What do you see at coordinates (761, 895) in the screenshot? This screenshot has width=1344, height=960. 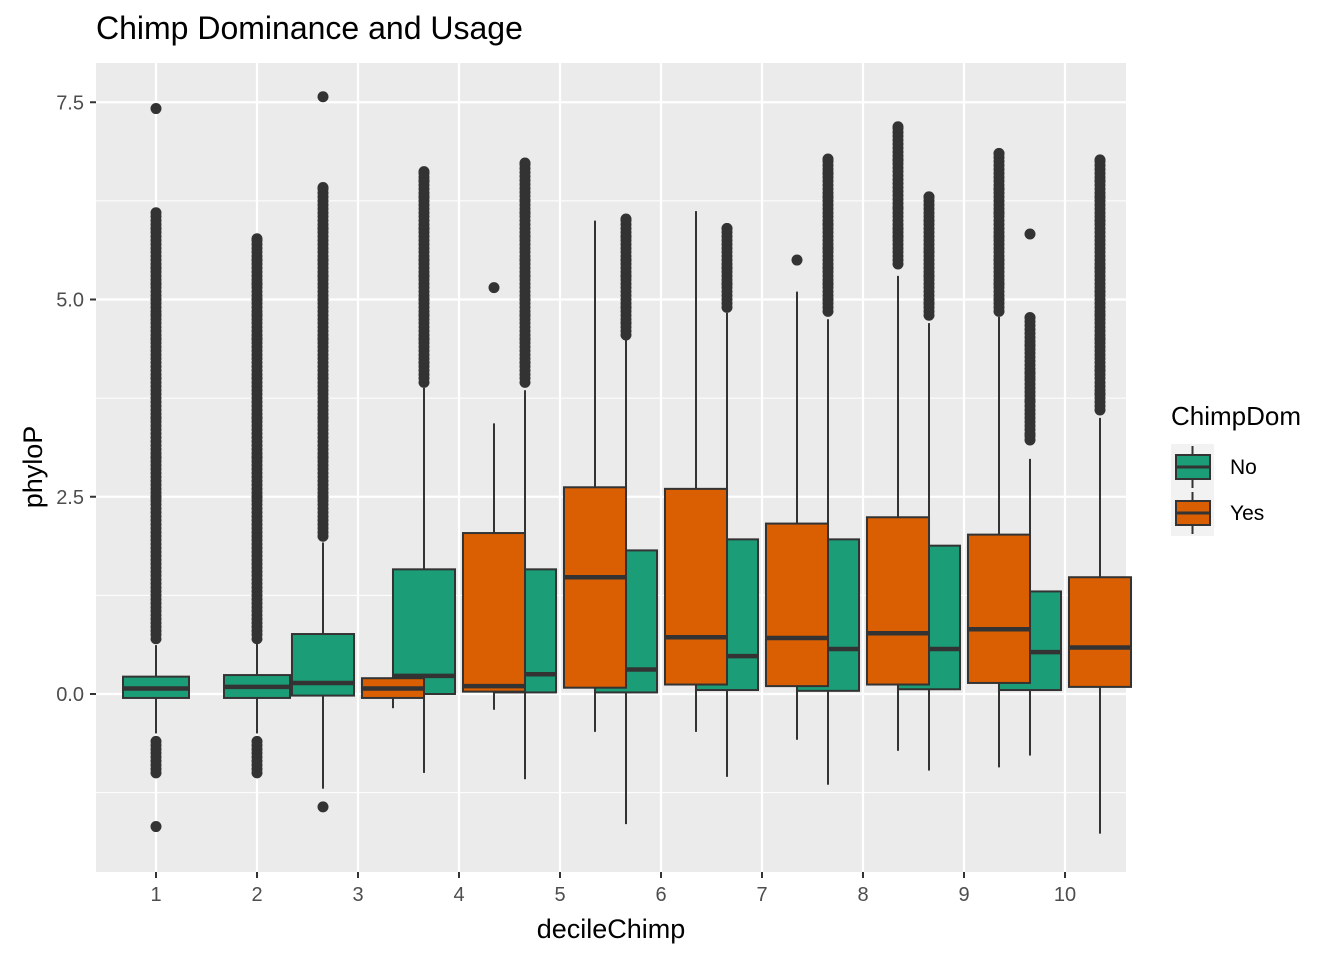 I see `x-tick-label: 7` at bounding box center [761, 895].